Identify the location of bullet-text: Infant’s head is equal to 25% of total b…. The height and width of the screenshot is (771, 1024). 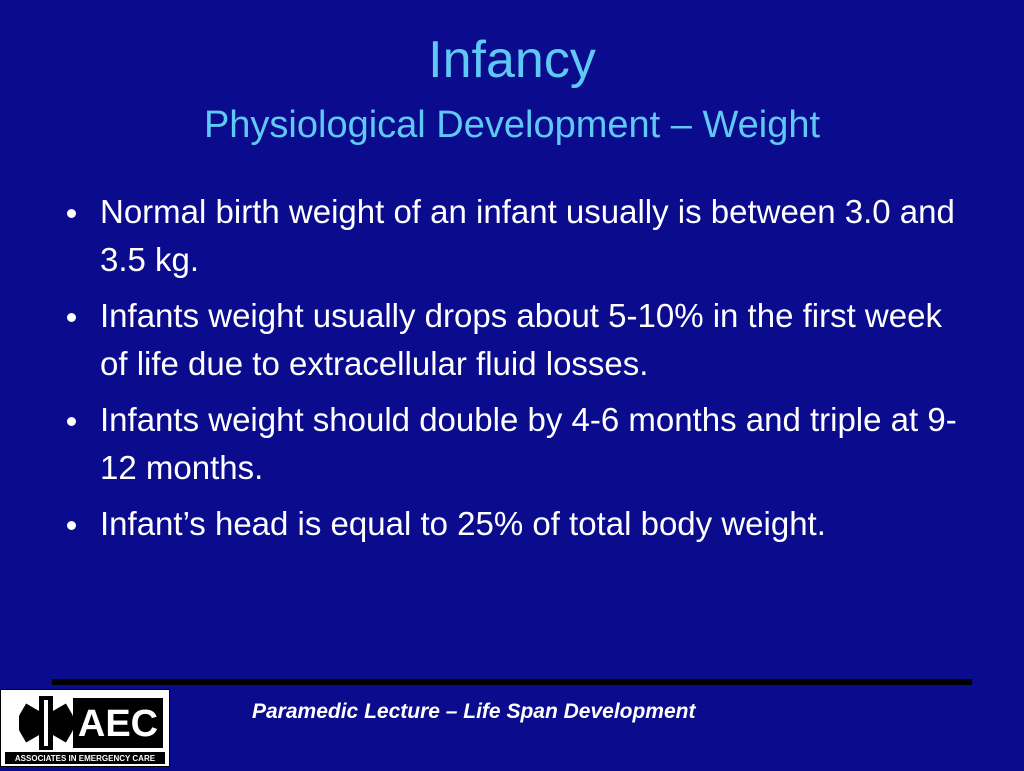
(463, 523).